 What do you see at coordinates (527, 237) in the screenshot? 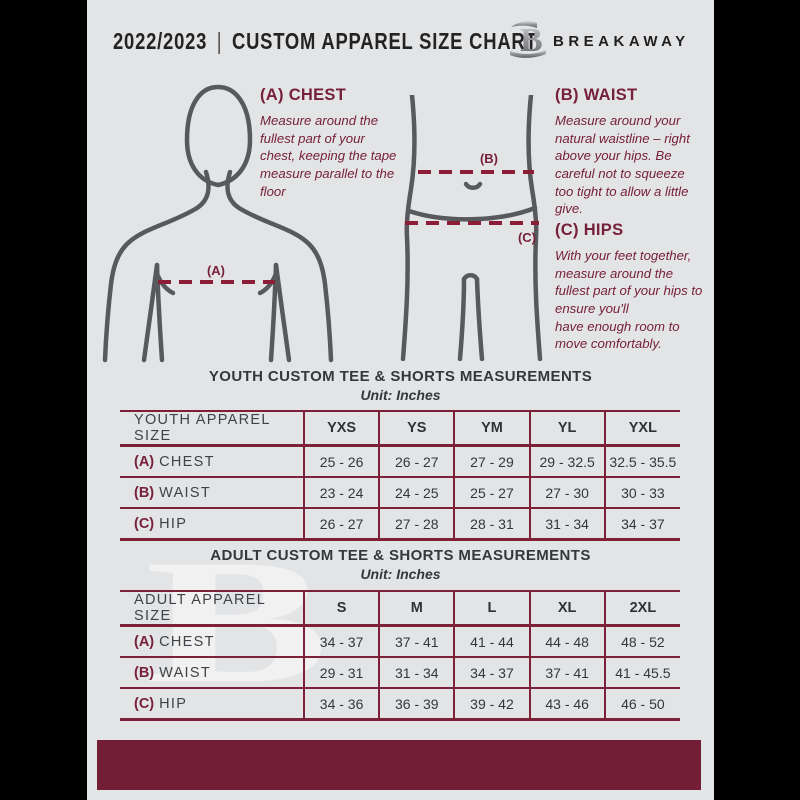
I see `hip-line-label: (C)` at bounding box center [527, 237].